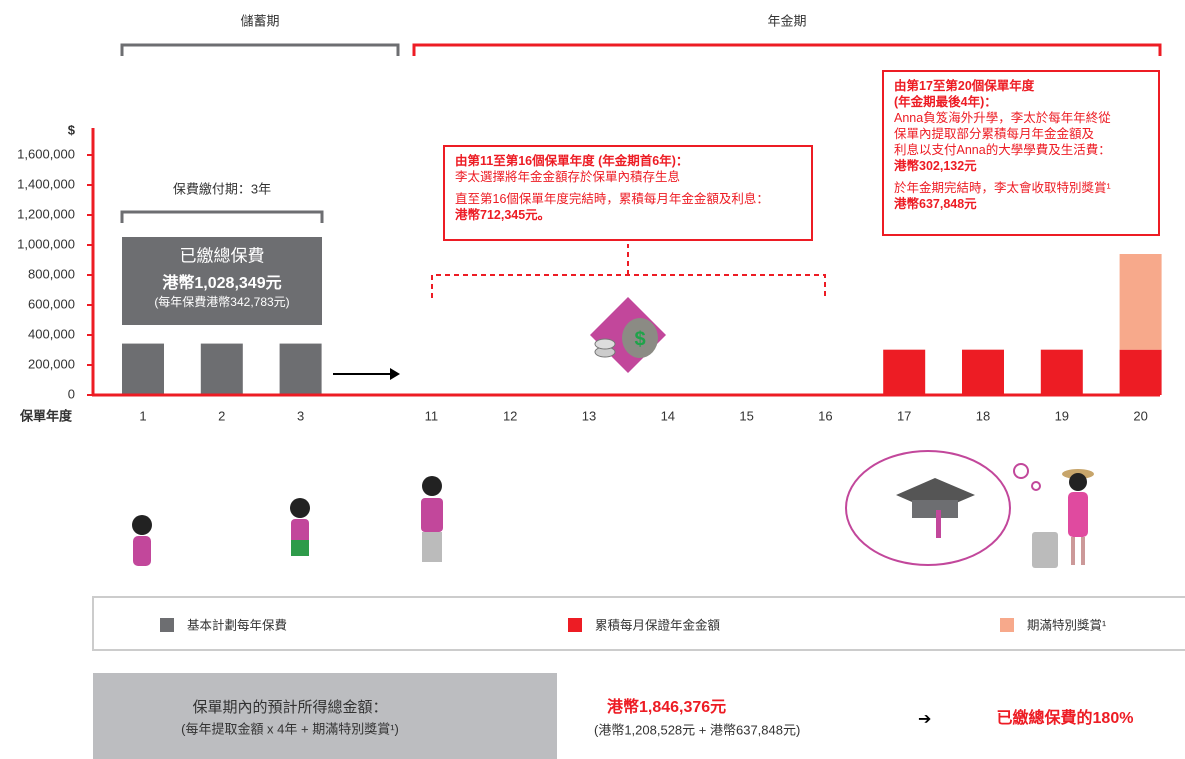 Image resolution: width=1185 pixels, height=759 pixels. What do you see at coordinates (1140, 415) in the screenshot?
I see `x-tick-label: 20` at bounding box center [1140, 415].